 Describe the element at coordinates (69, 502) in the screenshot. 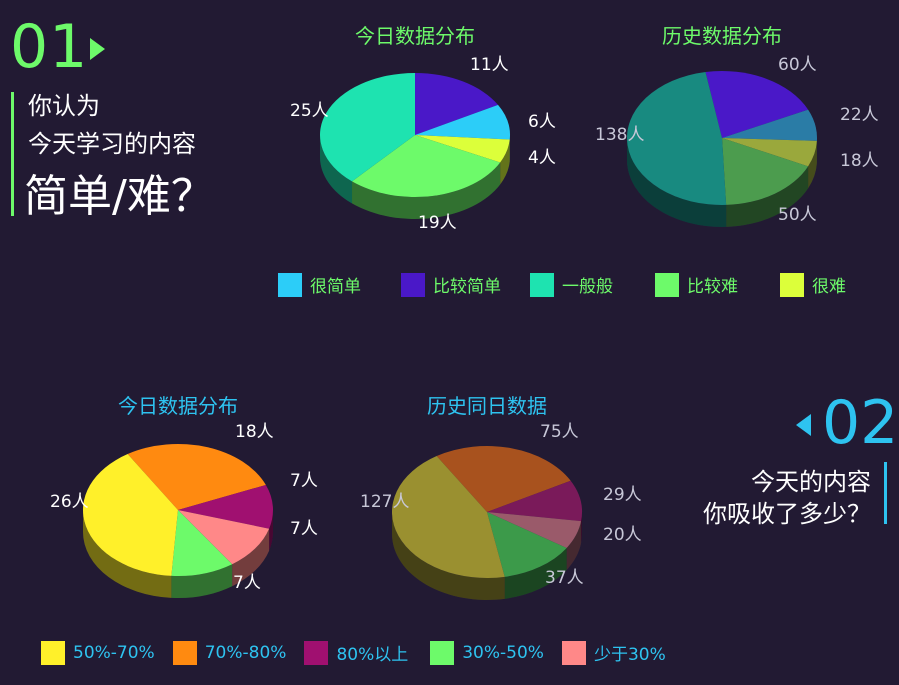

I see `pie-data-label: 26人` at that location.